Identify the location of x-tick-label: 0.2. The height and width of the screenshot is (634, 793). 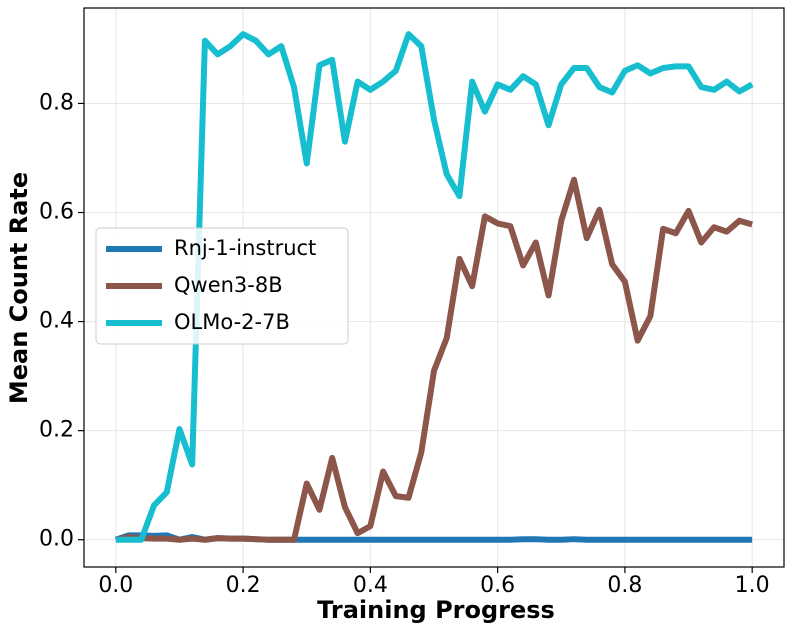
(243, 585).